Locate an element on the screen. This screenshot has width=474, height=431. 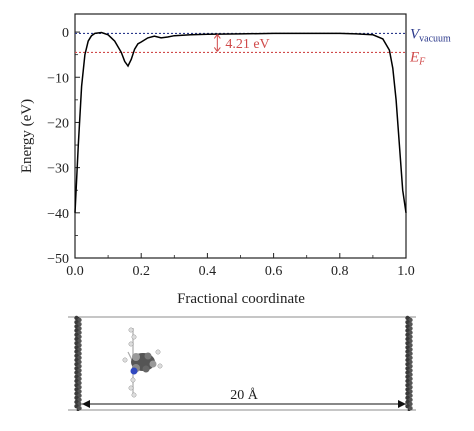
y-tick-label: −40 is located at coordinates (58, 214).